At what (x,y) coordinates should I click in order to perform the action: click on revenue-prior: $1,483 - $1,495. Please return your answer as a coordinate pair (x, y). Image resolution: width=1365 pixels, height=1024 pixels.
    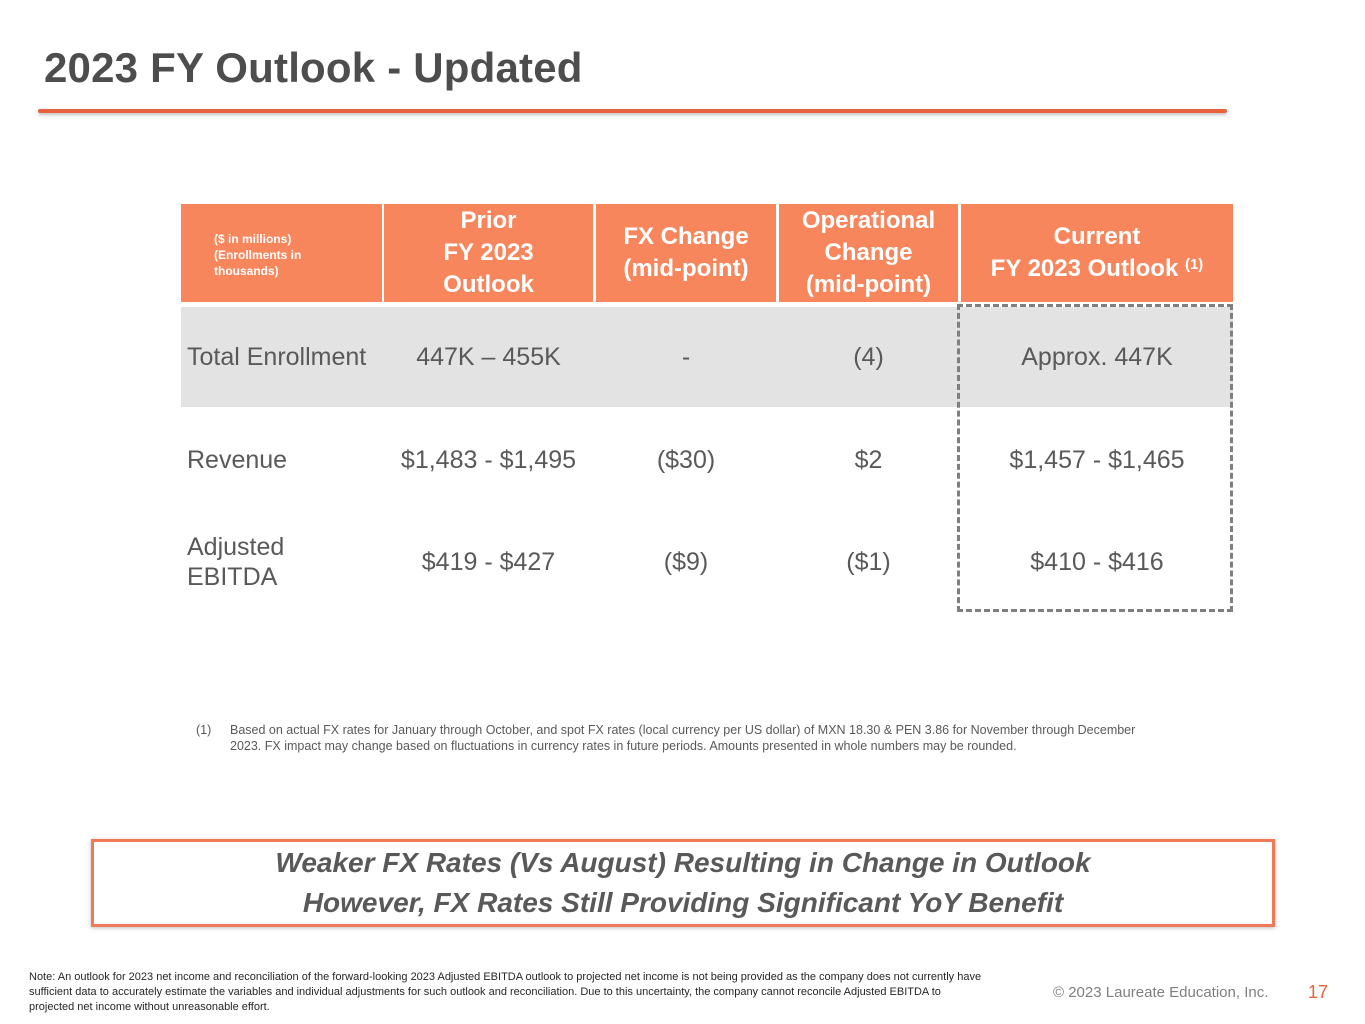
    Looking at the image, I should click on (488, 459).